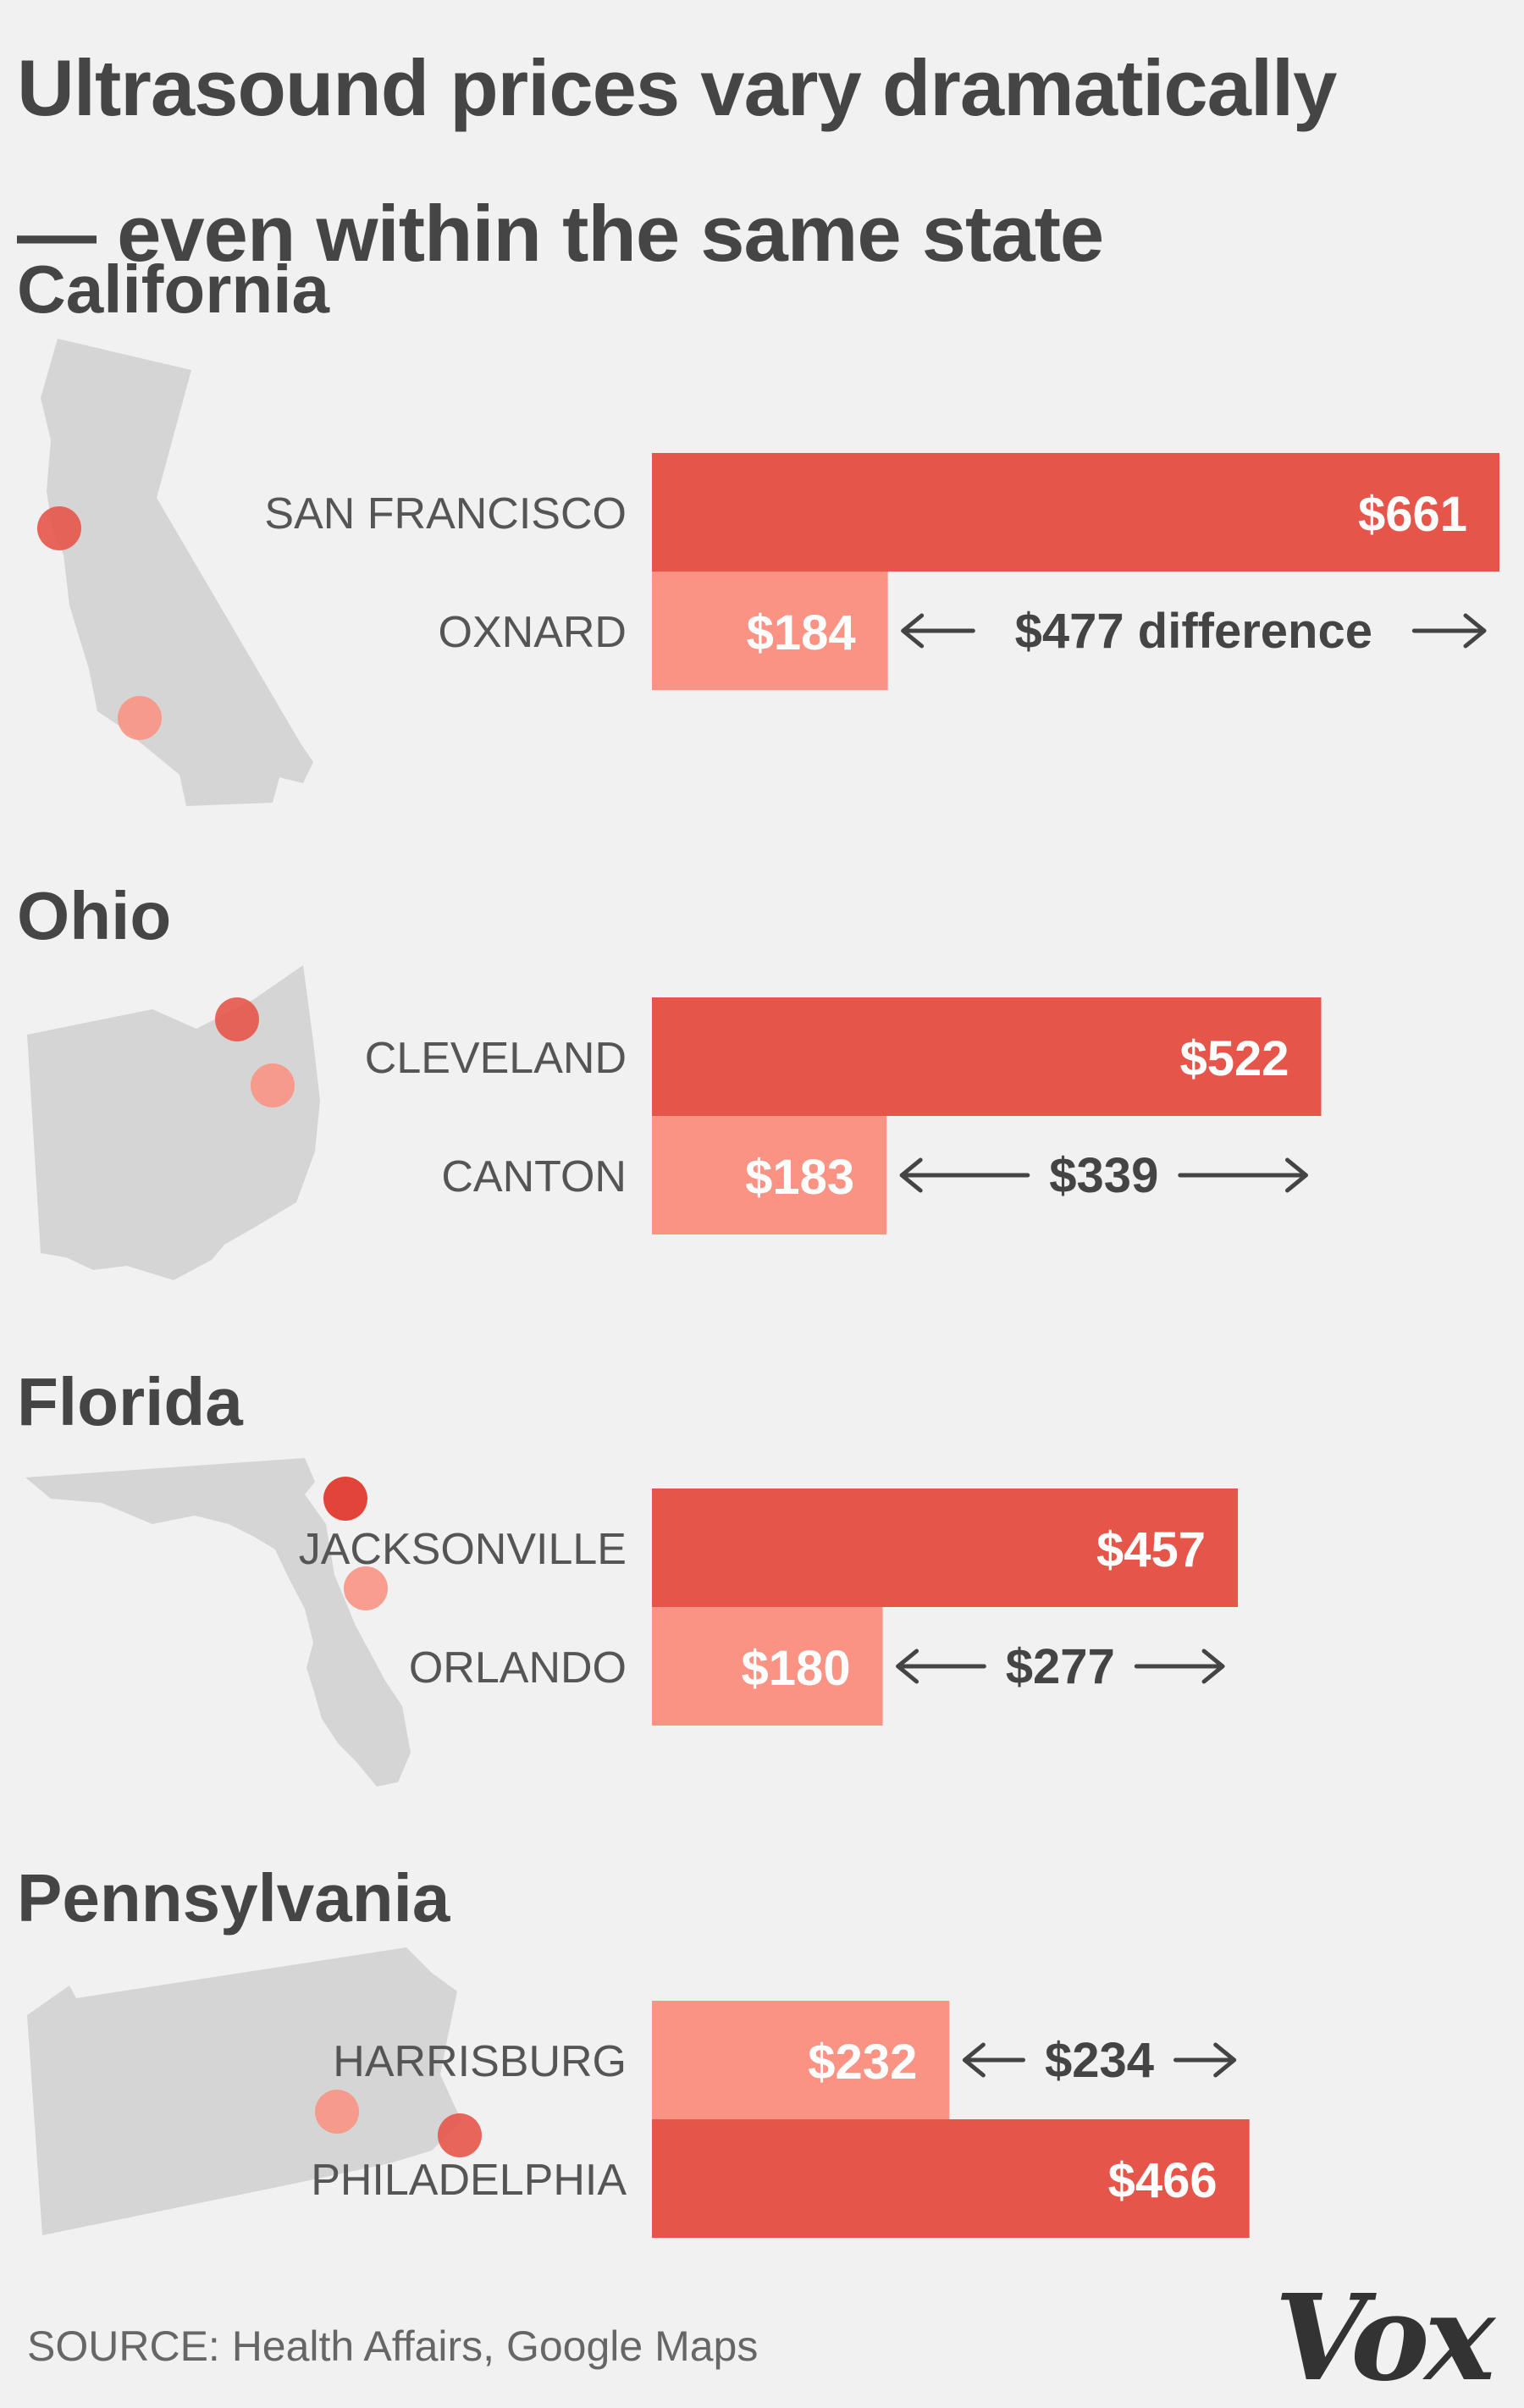 The image size is (1524, 2408). Describe the element at coordinates (533, 632) in the screenshot. I see `category-label-oxnard: OXNARD` at that location.